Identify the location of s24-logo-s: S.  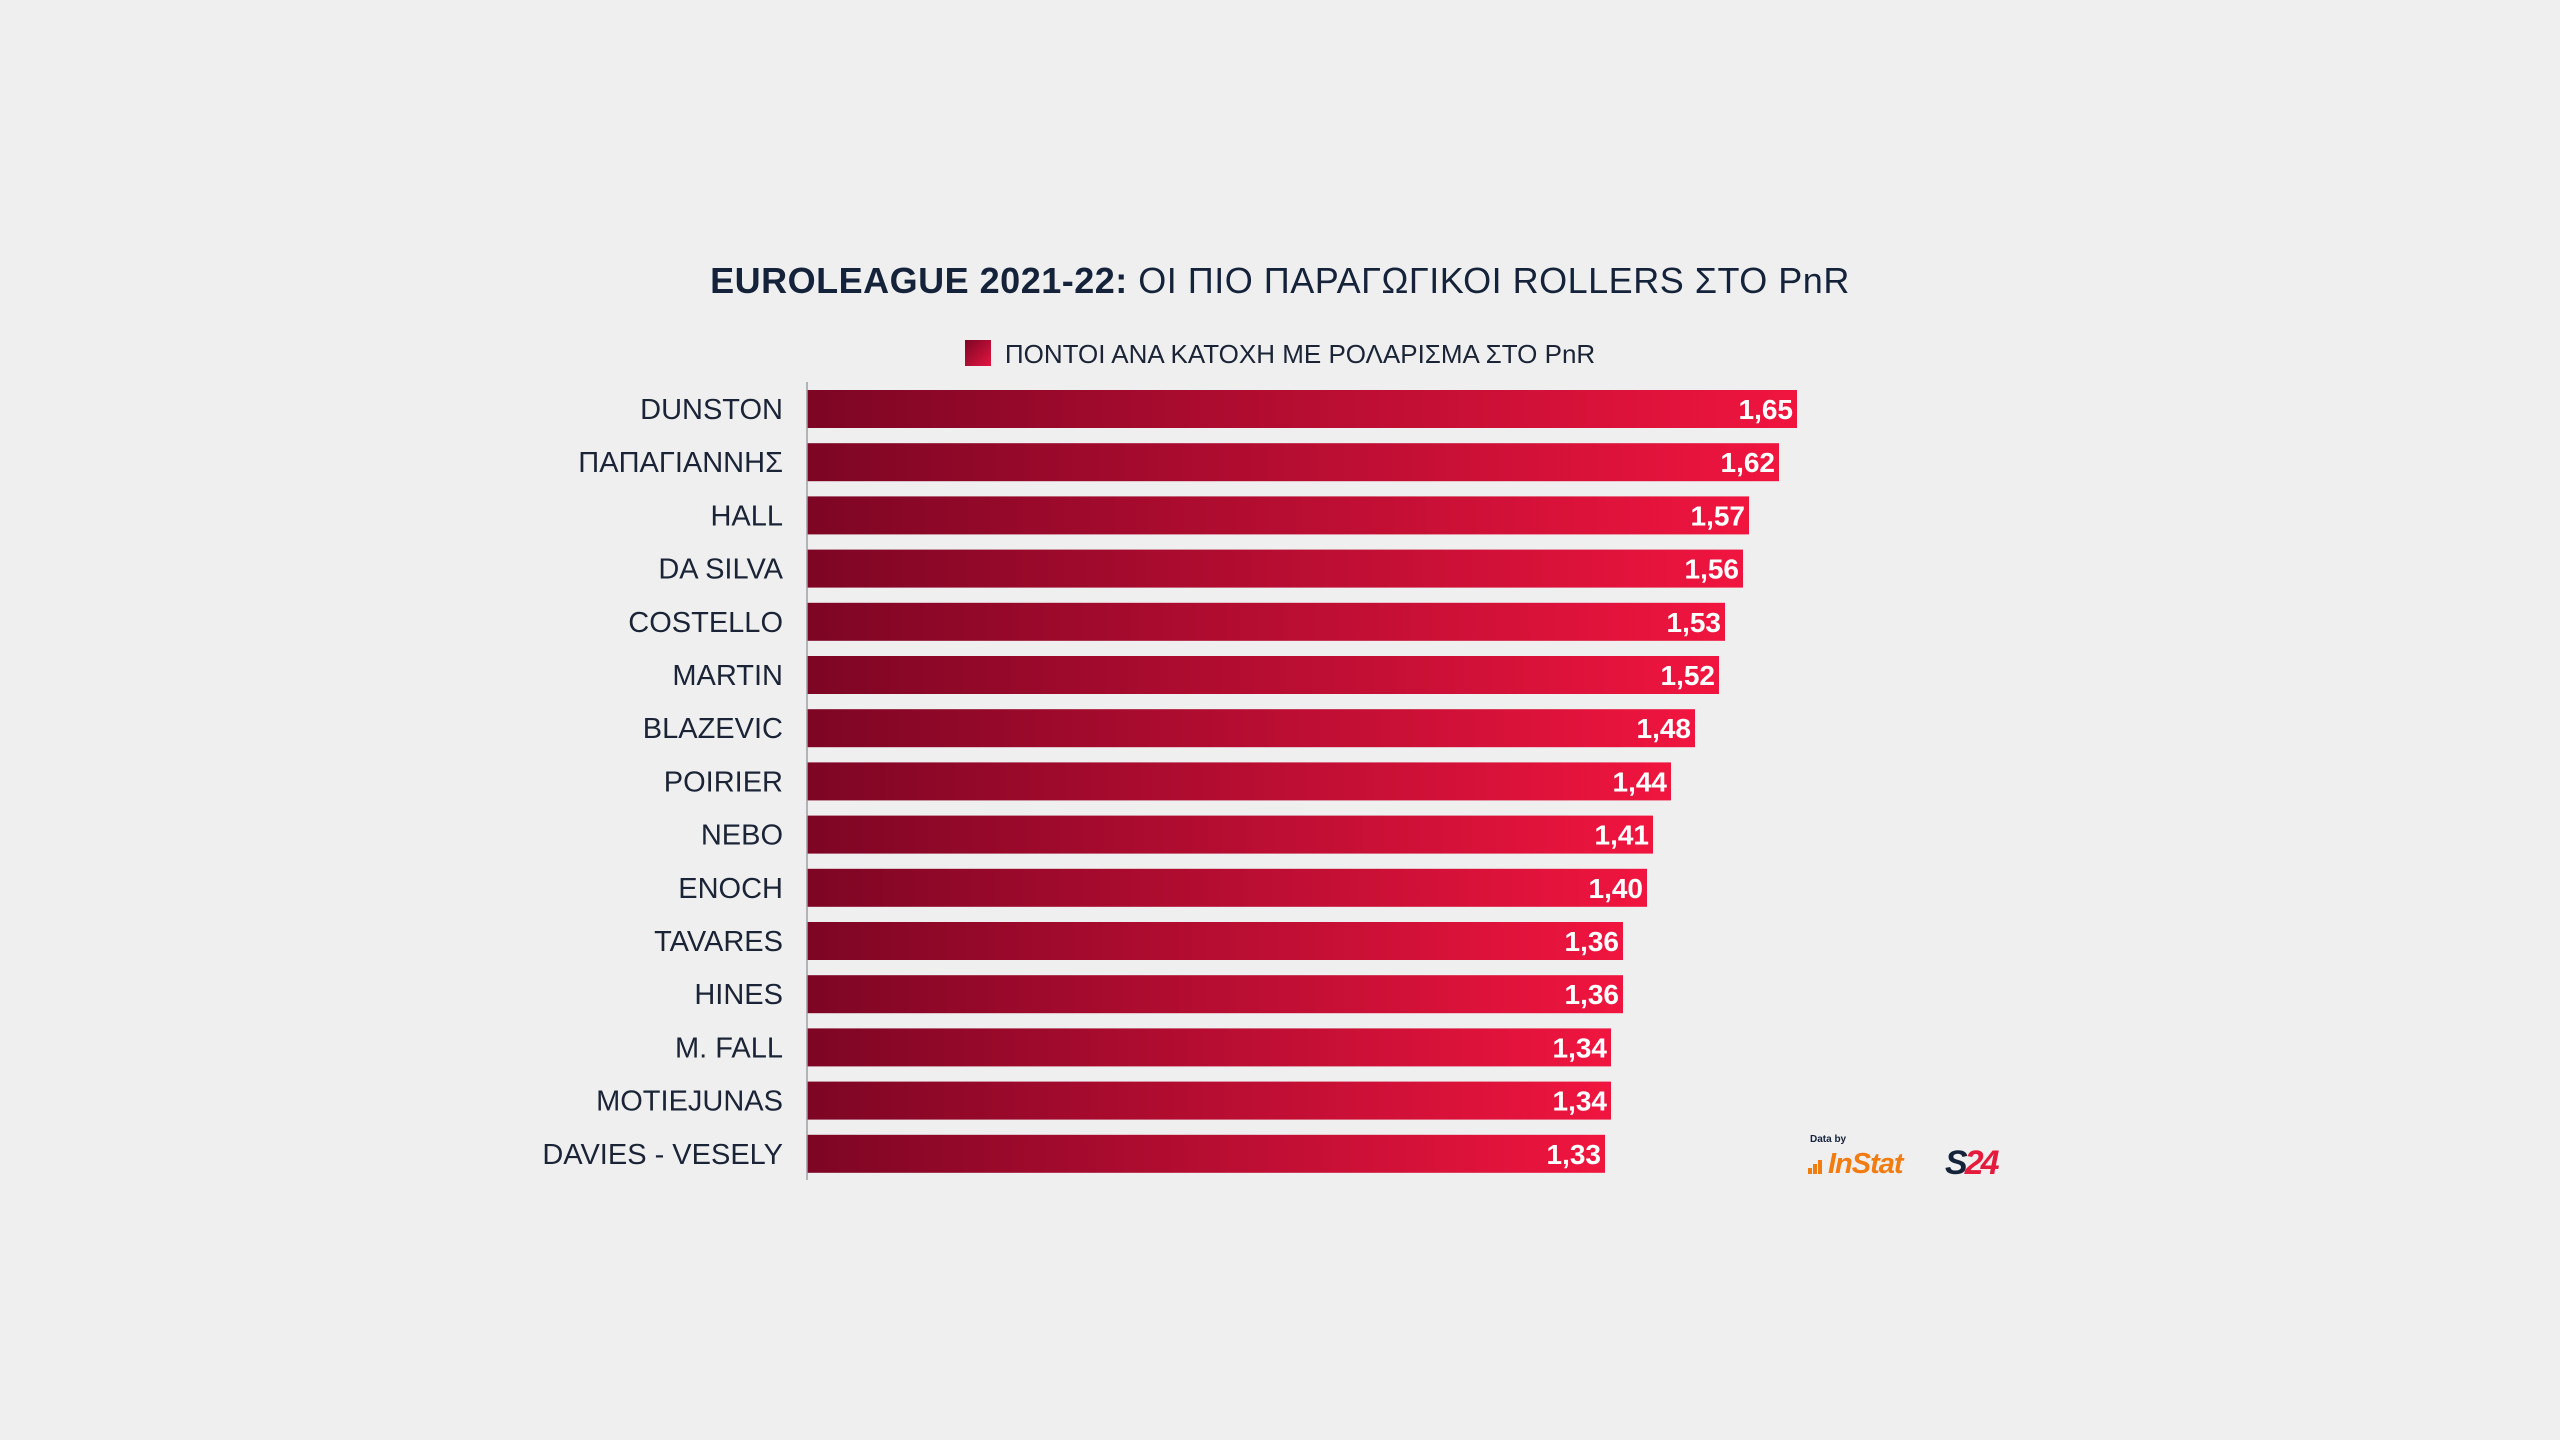
(1956, 1163).